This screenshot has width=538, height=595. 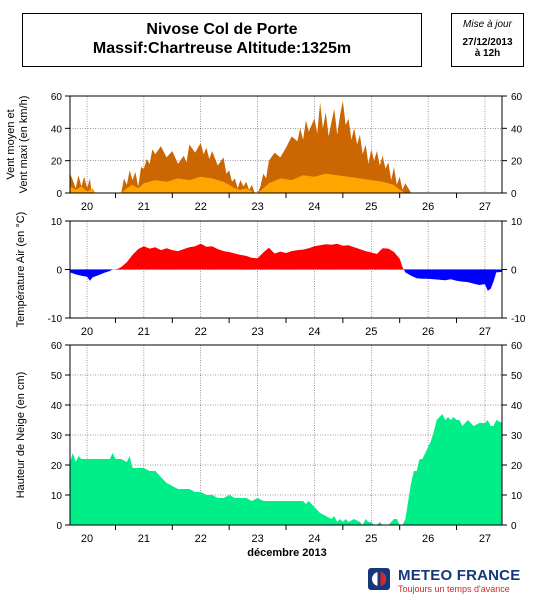 I want to click on update-time: à 12h, so click(x=487, y=53).